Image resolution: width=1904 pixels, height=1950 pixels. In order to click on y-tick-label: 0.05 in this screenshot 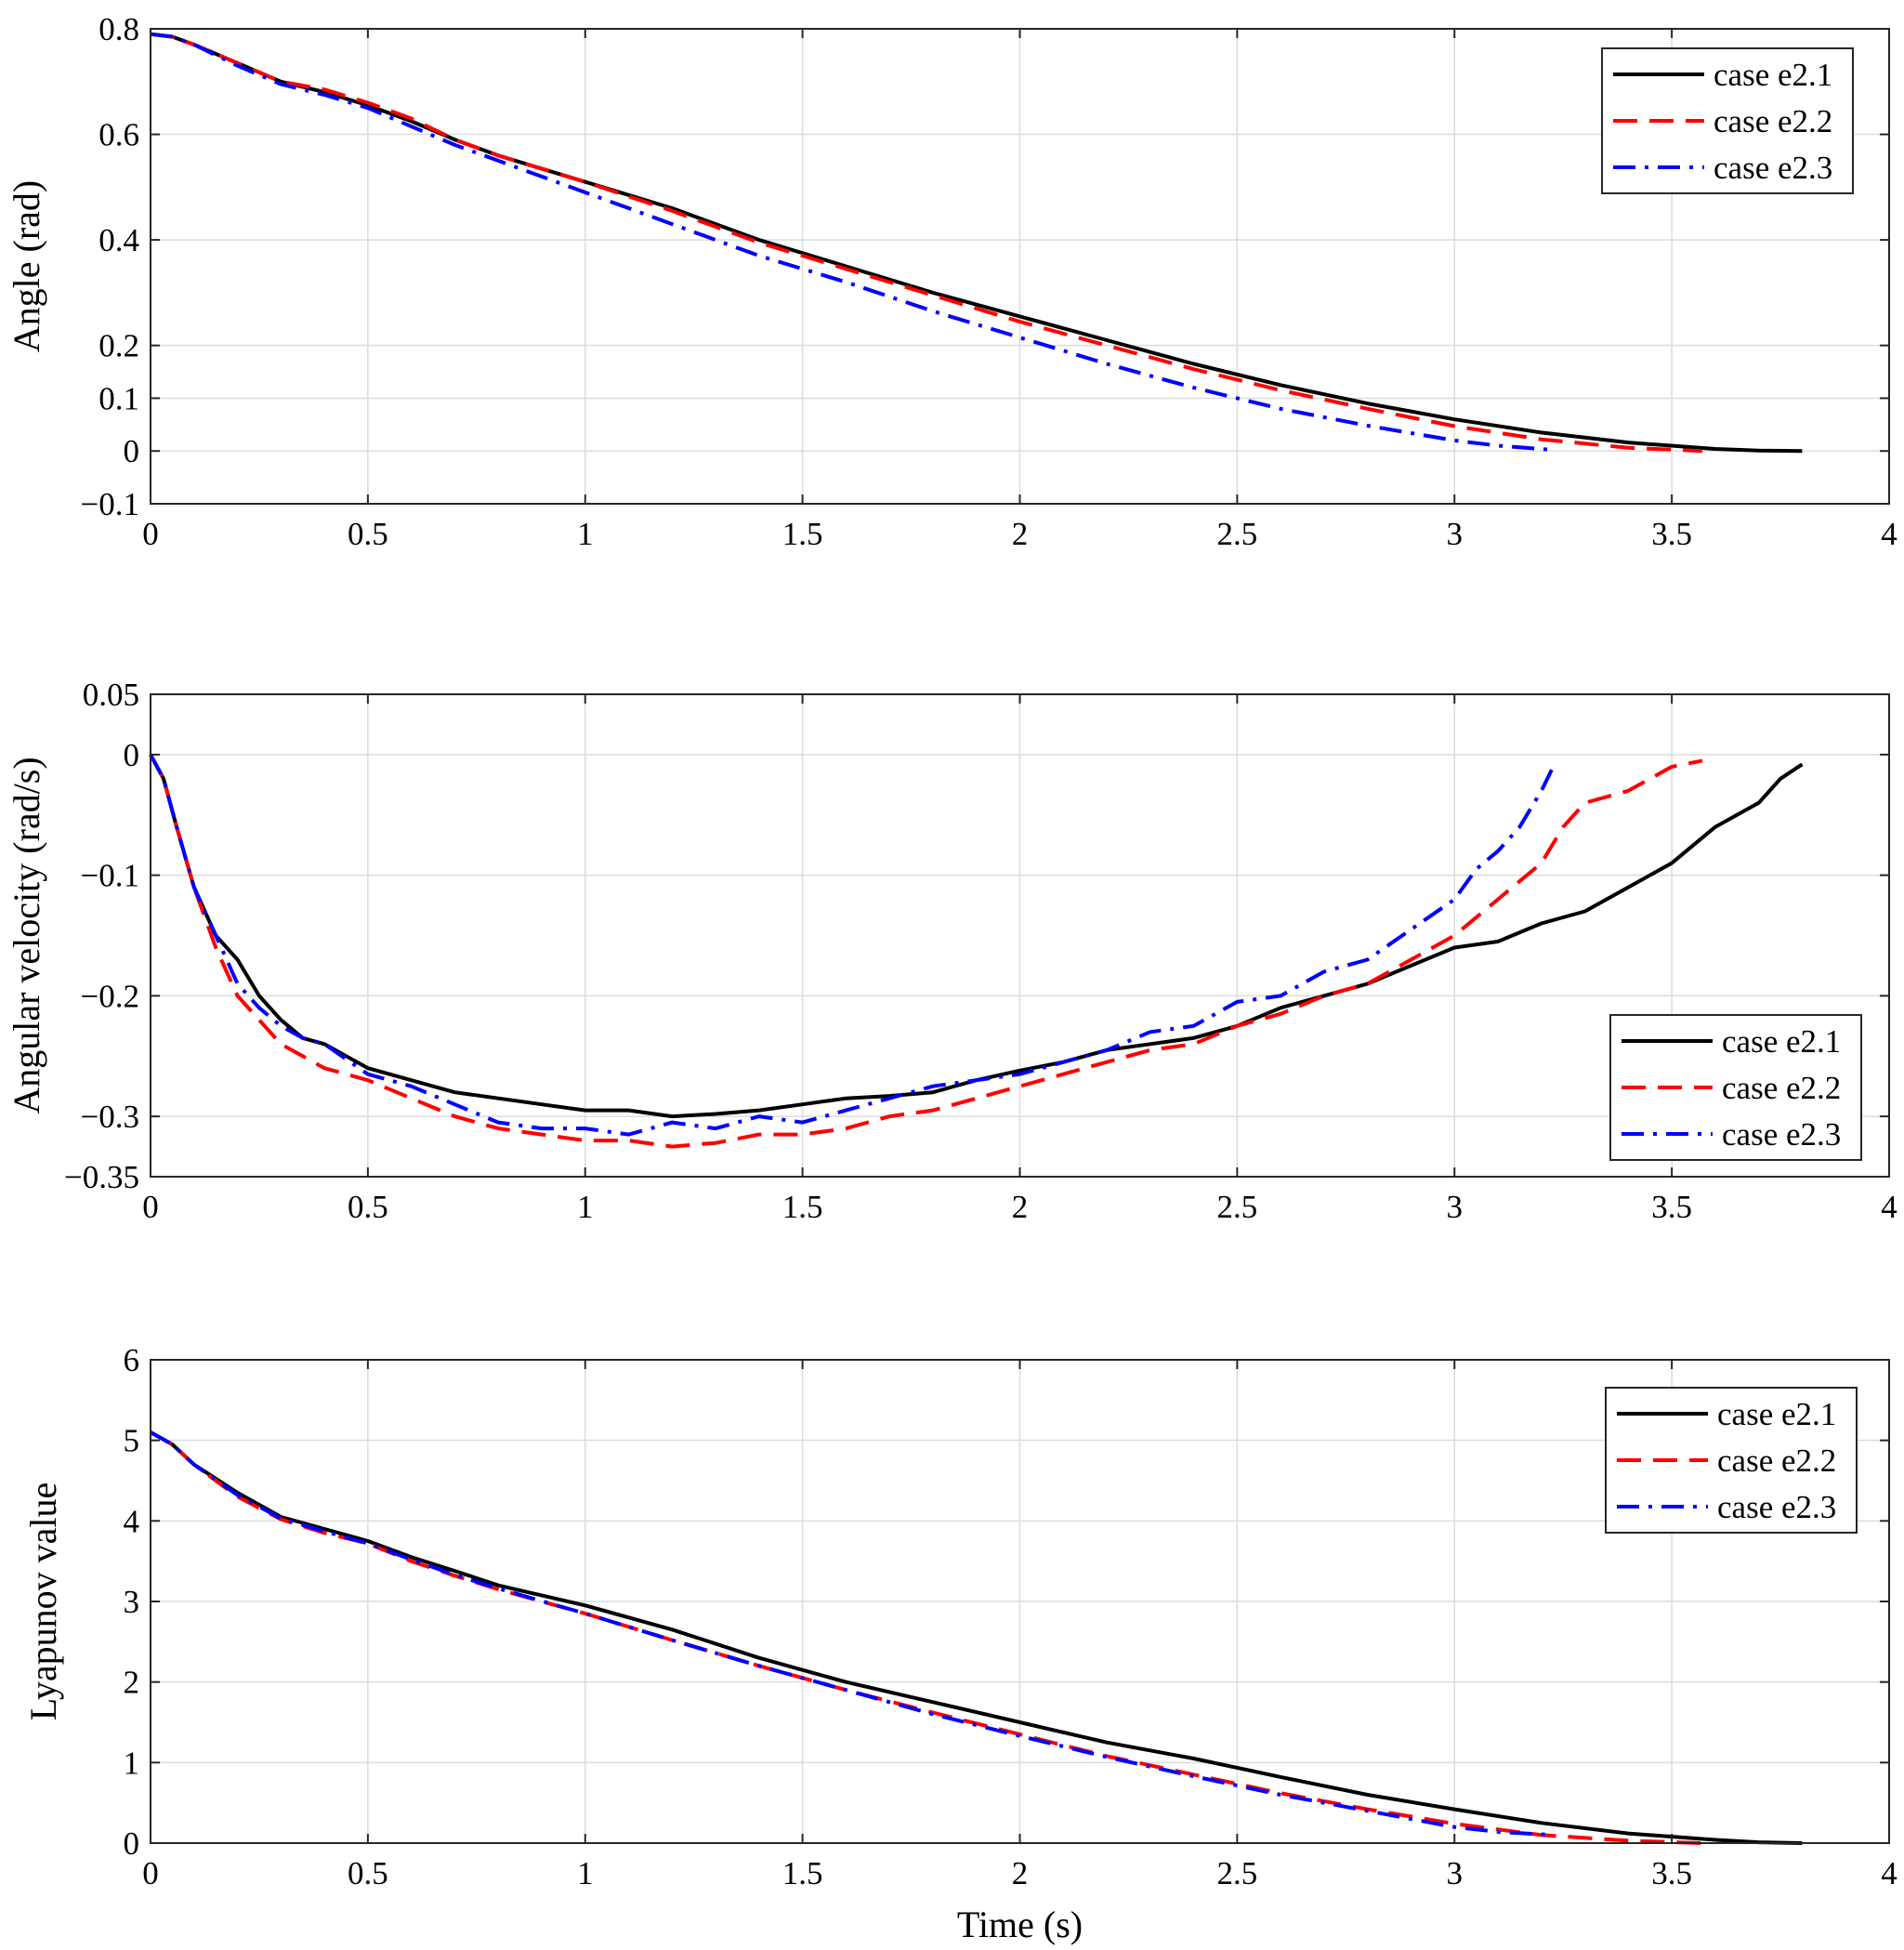, I will do `click(111, 695)`.